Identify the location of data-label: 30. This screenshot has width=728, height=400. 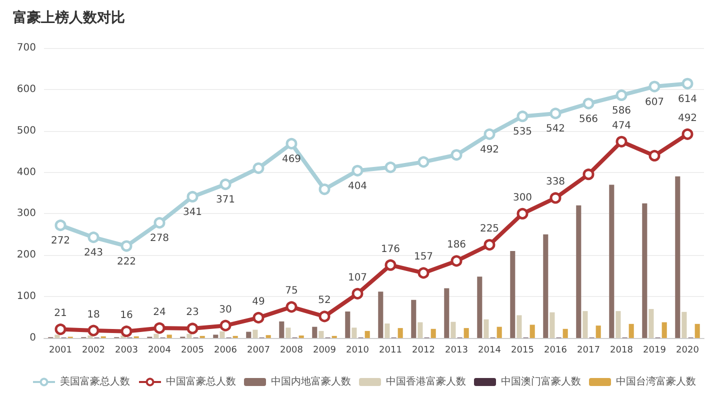
(225, 310).